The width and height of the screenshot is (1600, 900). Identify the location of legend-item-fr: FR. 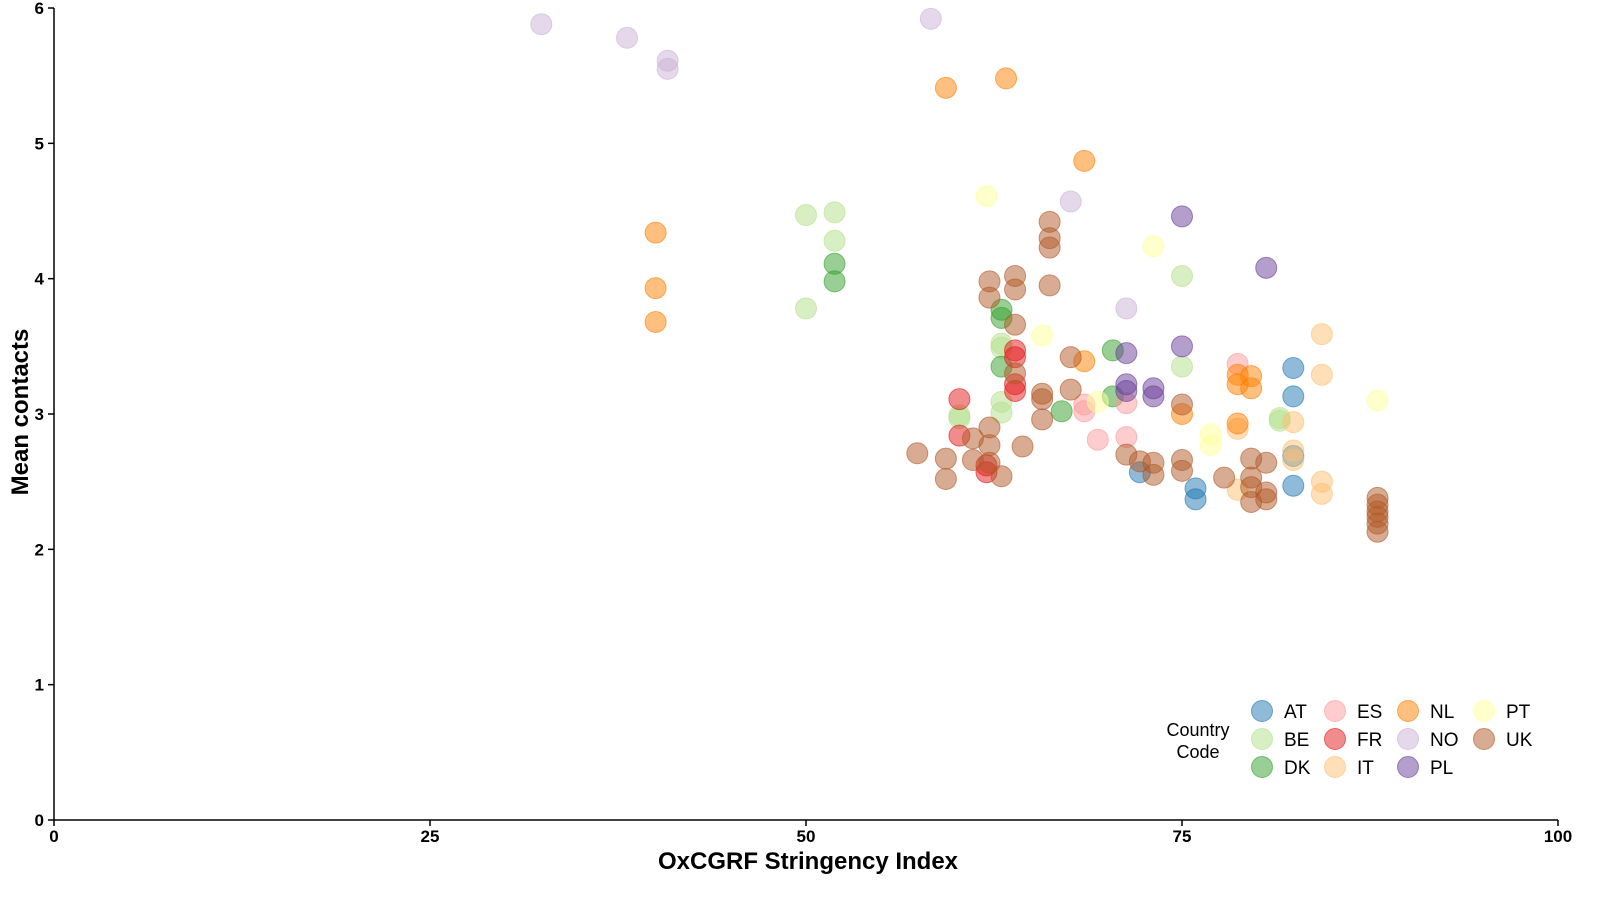
(1353, 739).